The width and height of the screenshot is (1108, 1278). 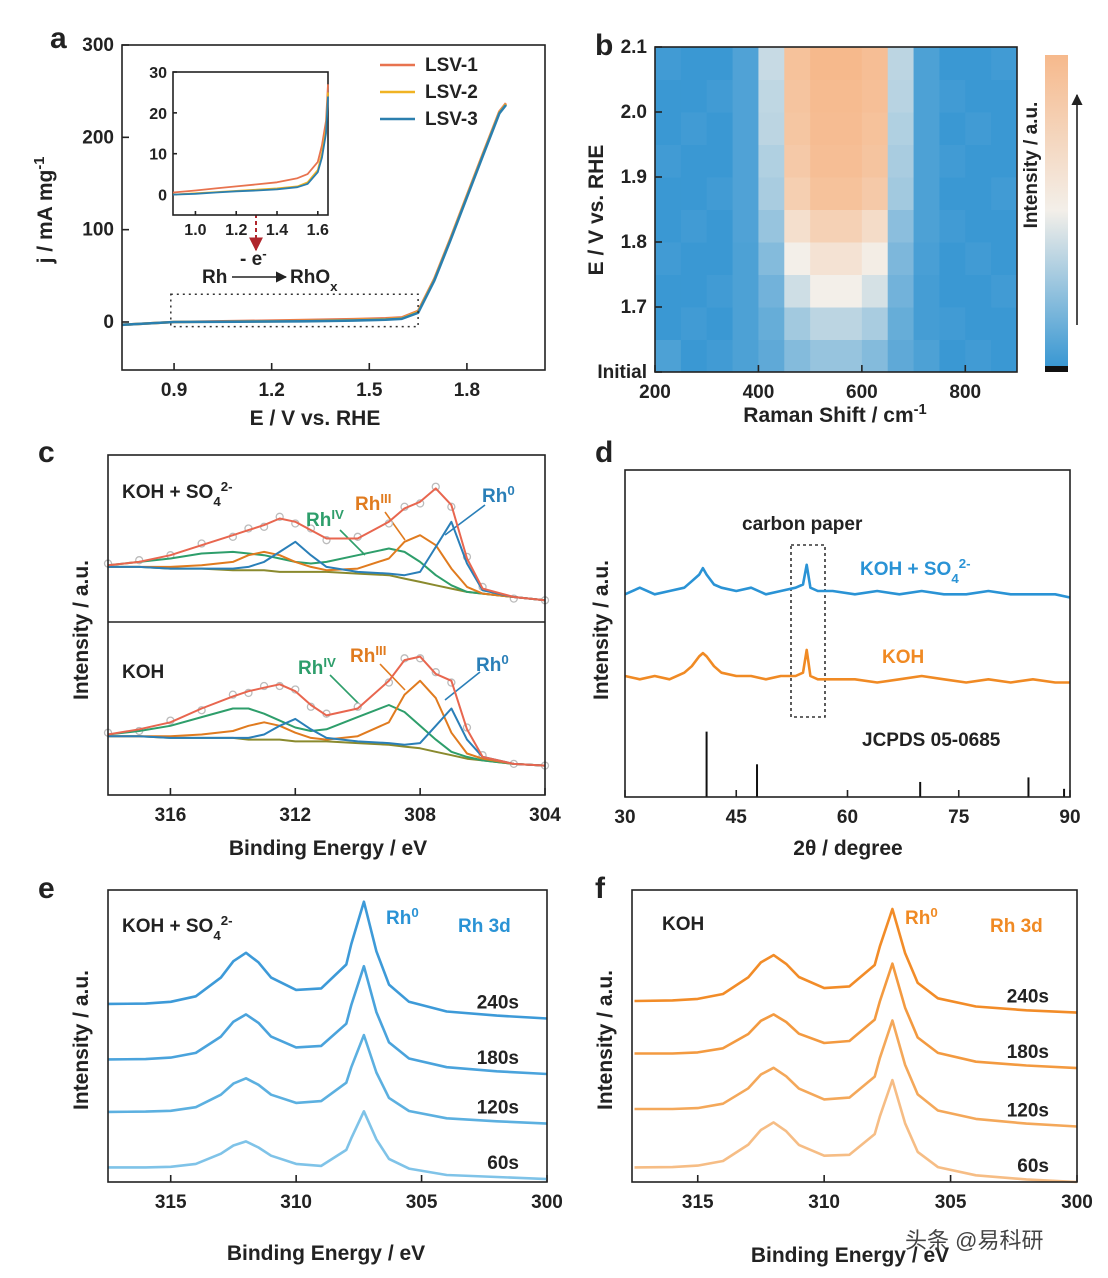 What do you see at coordinates (98, 230) in the screenshot?
I see `y-tick-label: 100` at bounding box center [98, 230].